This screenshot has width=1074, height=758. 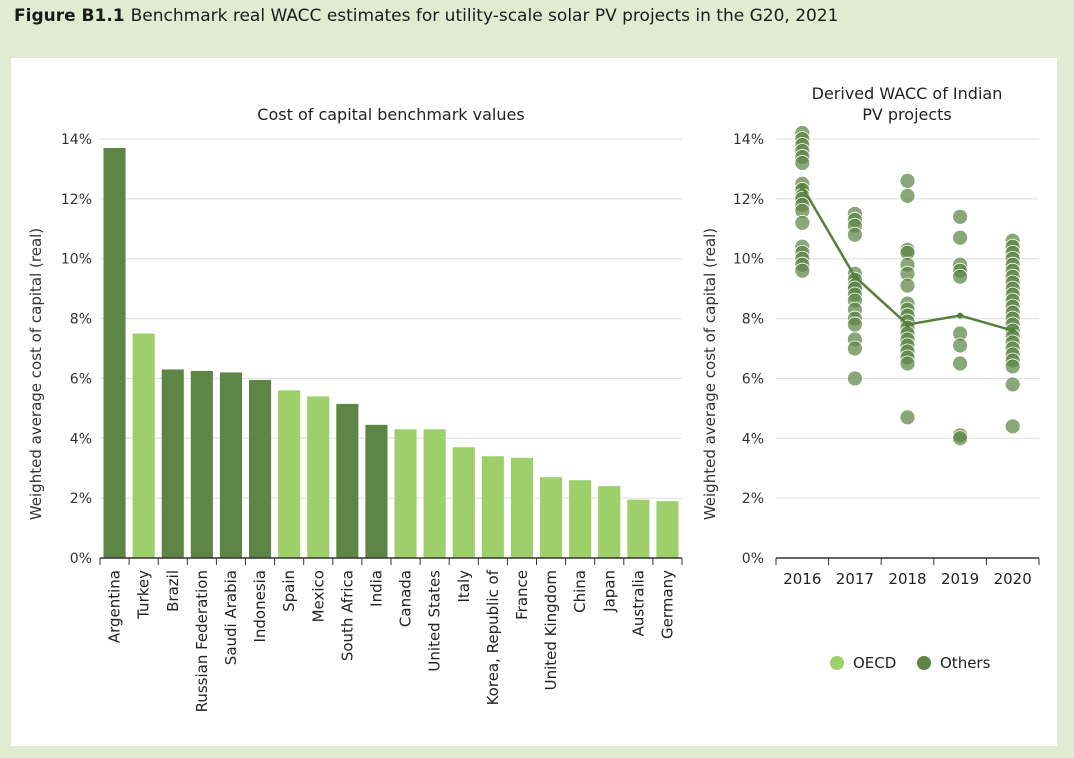 What do you see at coordinates (748, 200) in the screenshot?
I see `scatter-ytick-label: 12%` at bounding box center [748, 200].